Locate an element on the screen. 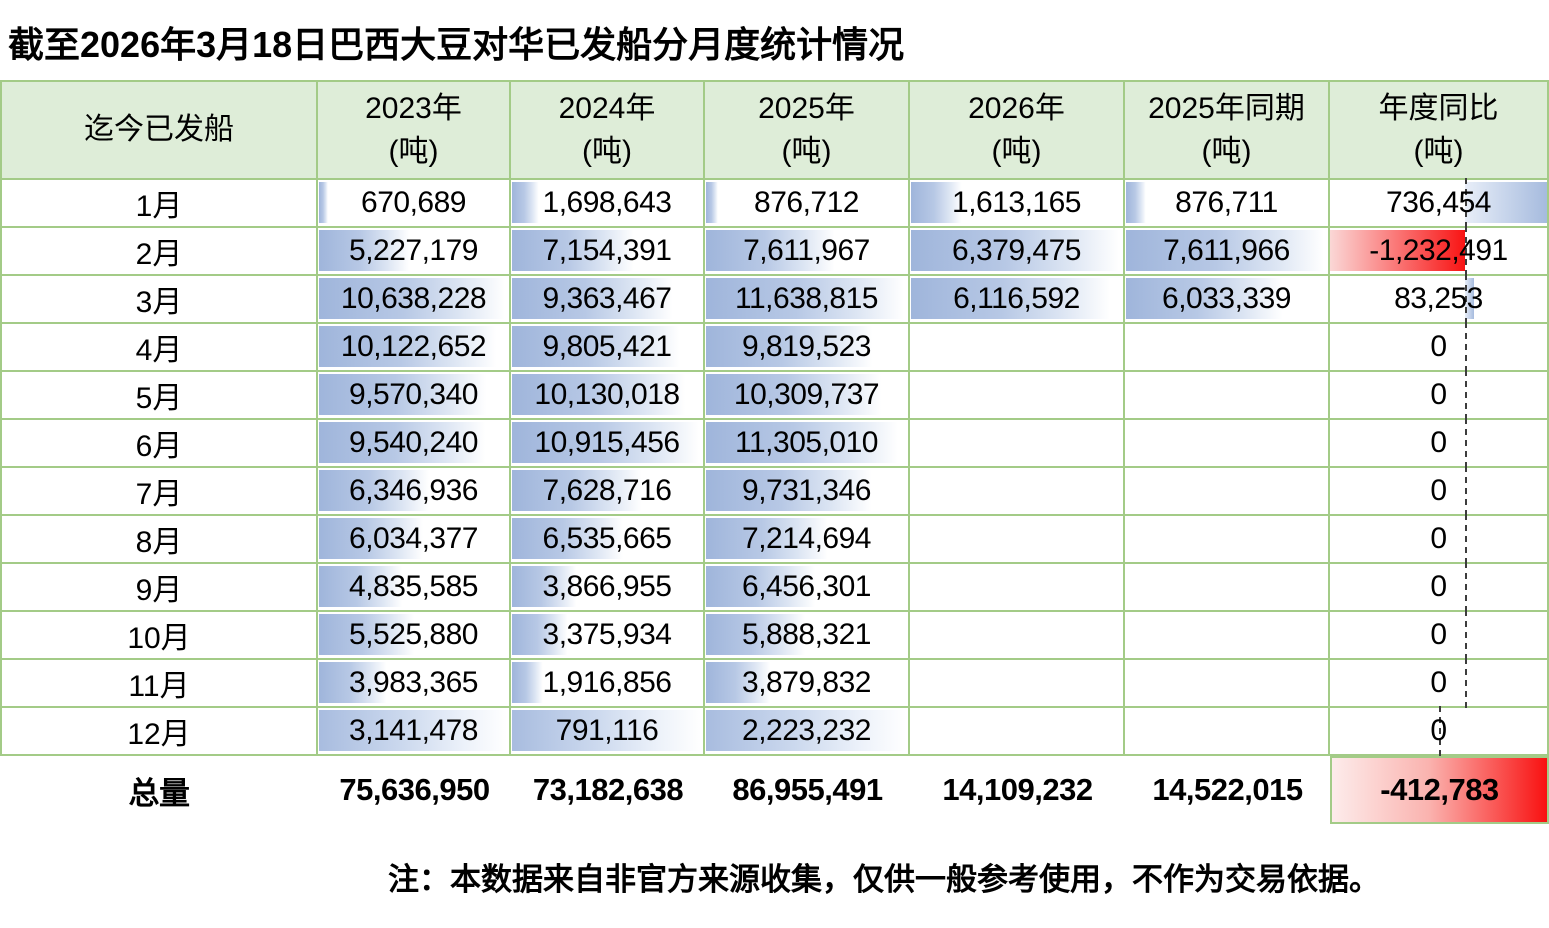 Image resolution: width=1549 pixels, height=928 pixels. cell-value: 7,154,391 is located at coordinates (607, 250).